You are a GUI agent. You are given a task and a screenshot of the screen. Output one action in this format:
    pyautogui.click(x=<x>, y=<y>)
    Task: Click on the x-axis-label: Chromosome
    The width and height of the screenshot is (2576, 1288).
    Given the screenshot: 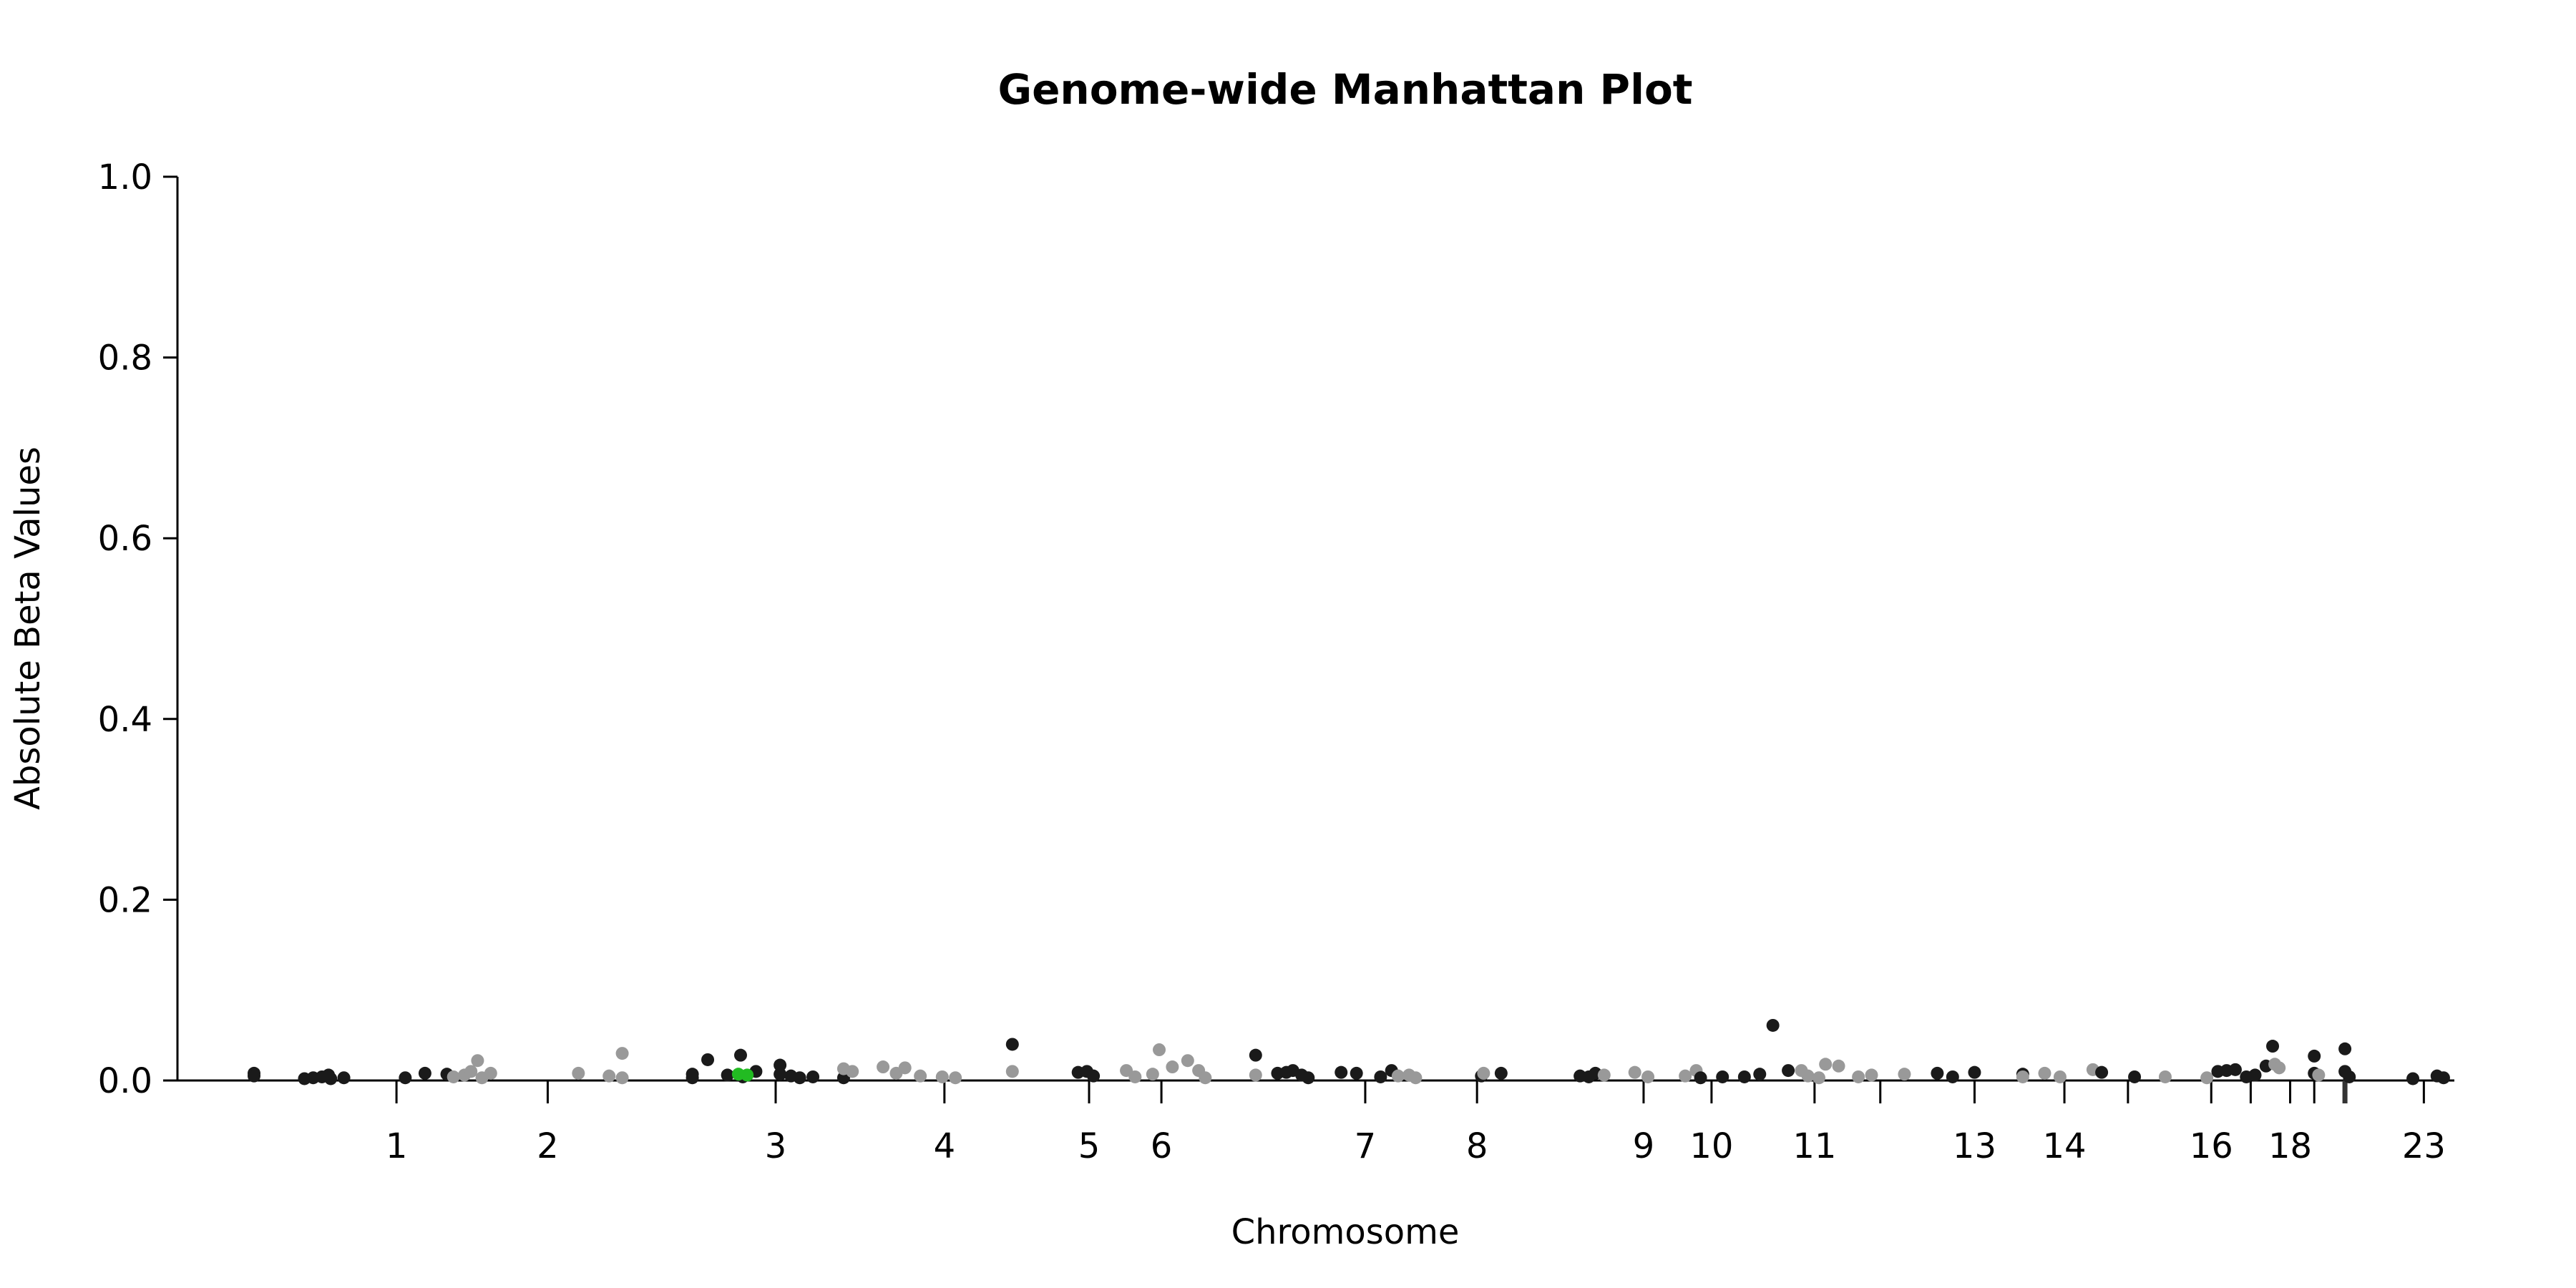 What is the action you would take?
    pyautogui.click(x=1345, y=1232)
    